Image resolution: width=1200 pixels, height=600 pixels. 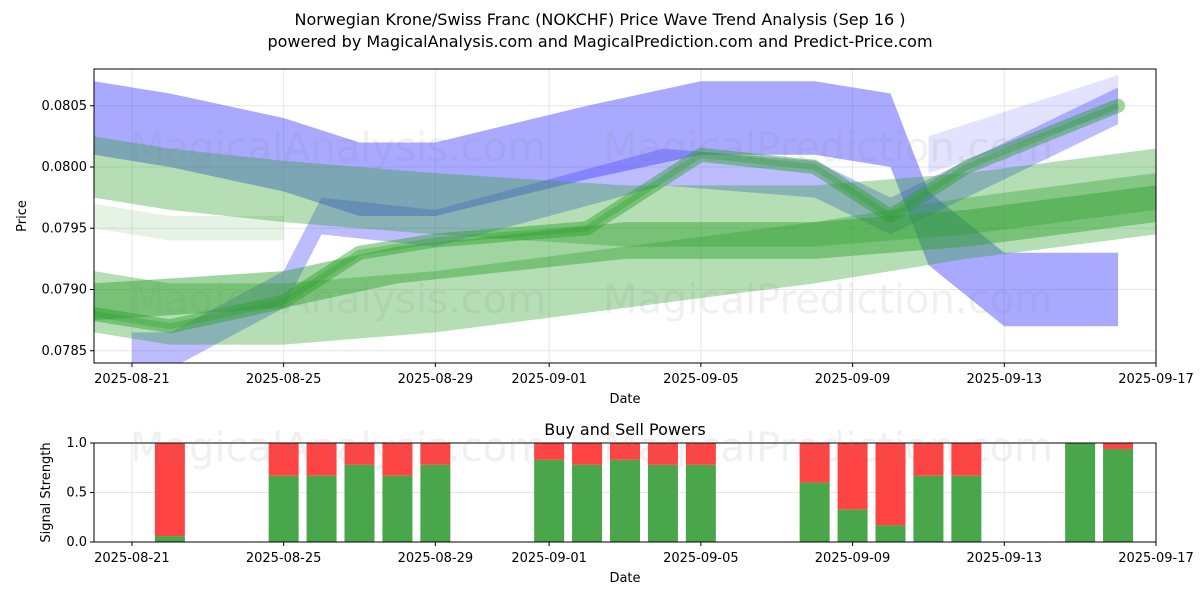 I want to click on bottom-chart-title: Buy and Sell Powers, so click(x=625, y=429).